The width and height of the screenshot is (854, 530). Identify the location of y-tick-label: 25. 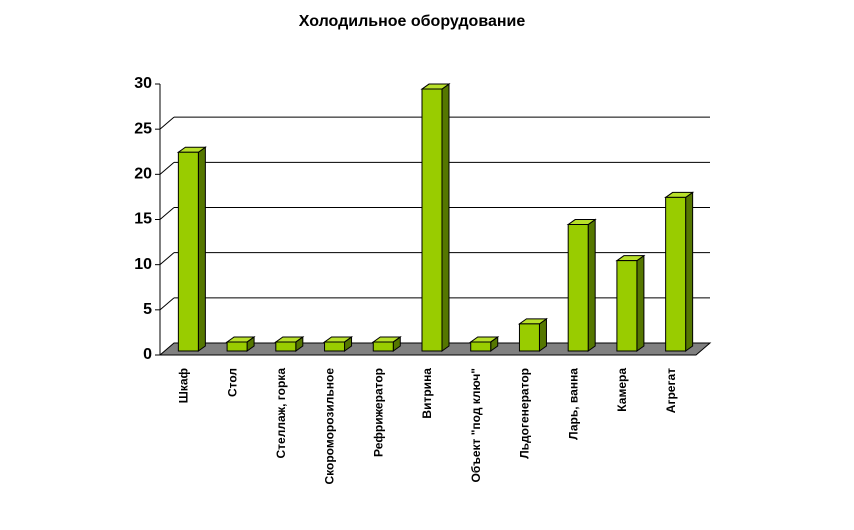
(143, 128).